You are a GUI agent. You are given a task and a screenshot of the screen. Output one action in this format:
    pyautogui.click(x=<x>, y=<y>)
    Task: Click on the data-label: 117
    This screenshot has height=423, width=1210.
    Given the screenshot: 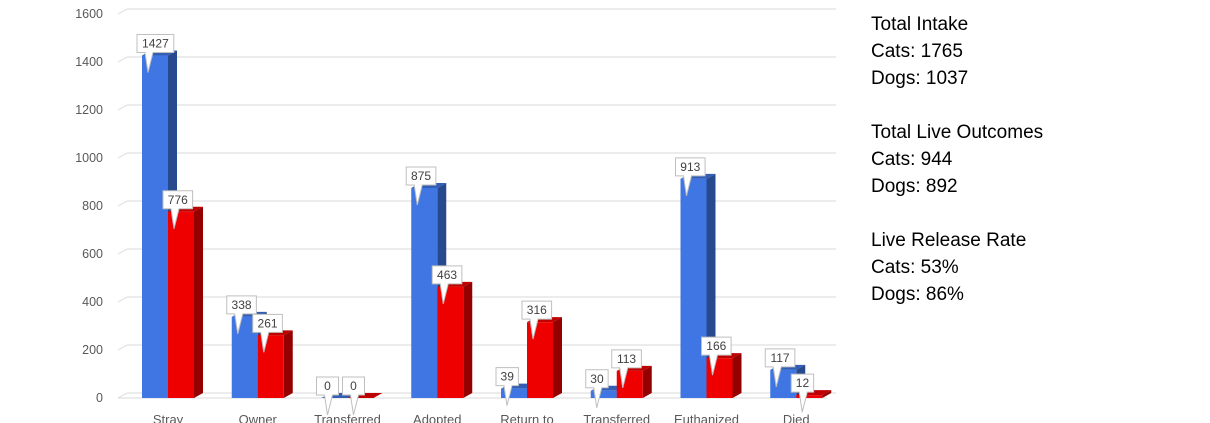 What is the action you would take?
    pyautogui.click(x=780, y=368)
    